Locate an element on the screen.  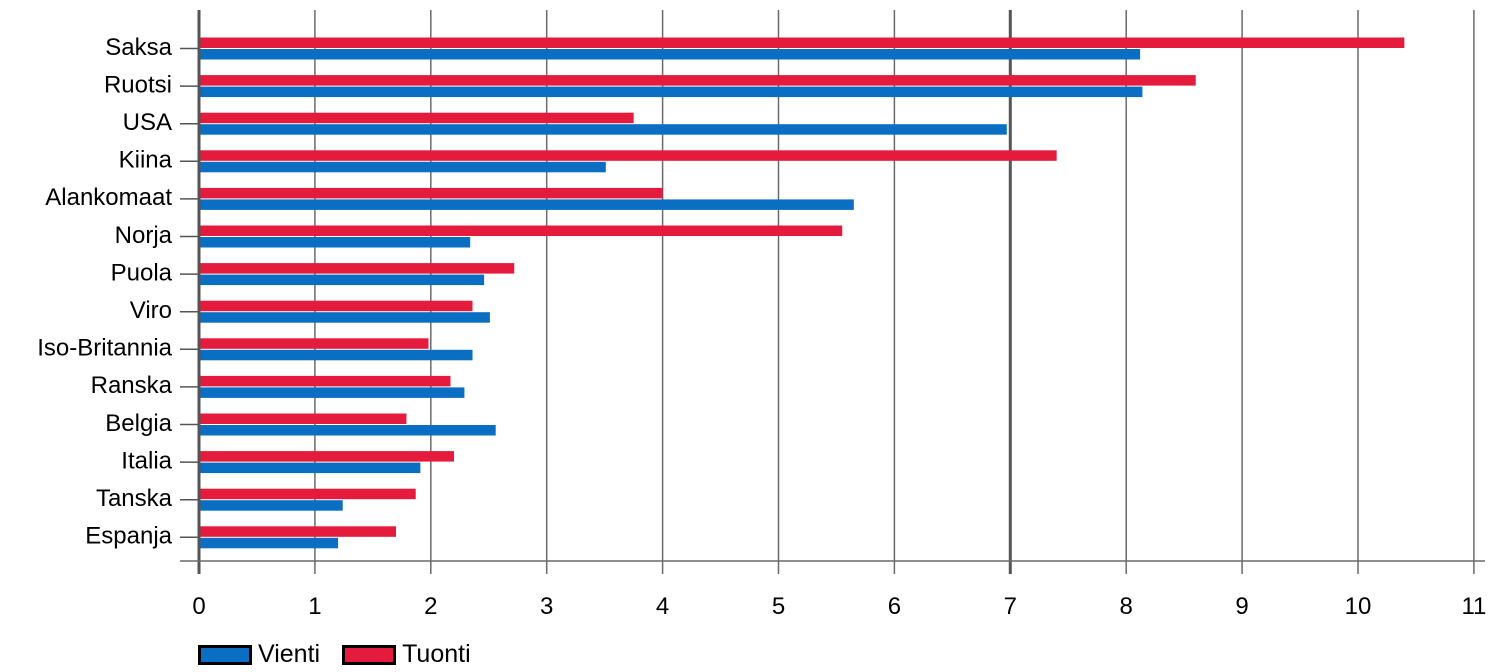
category-label-espanja: Espanja is located at coordinates (128, 536).